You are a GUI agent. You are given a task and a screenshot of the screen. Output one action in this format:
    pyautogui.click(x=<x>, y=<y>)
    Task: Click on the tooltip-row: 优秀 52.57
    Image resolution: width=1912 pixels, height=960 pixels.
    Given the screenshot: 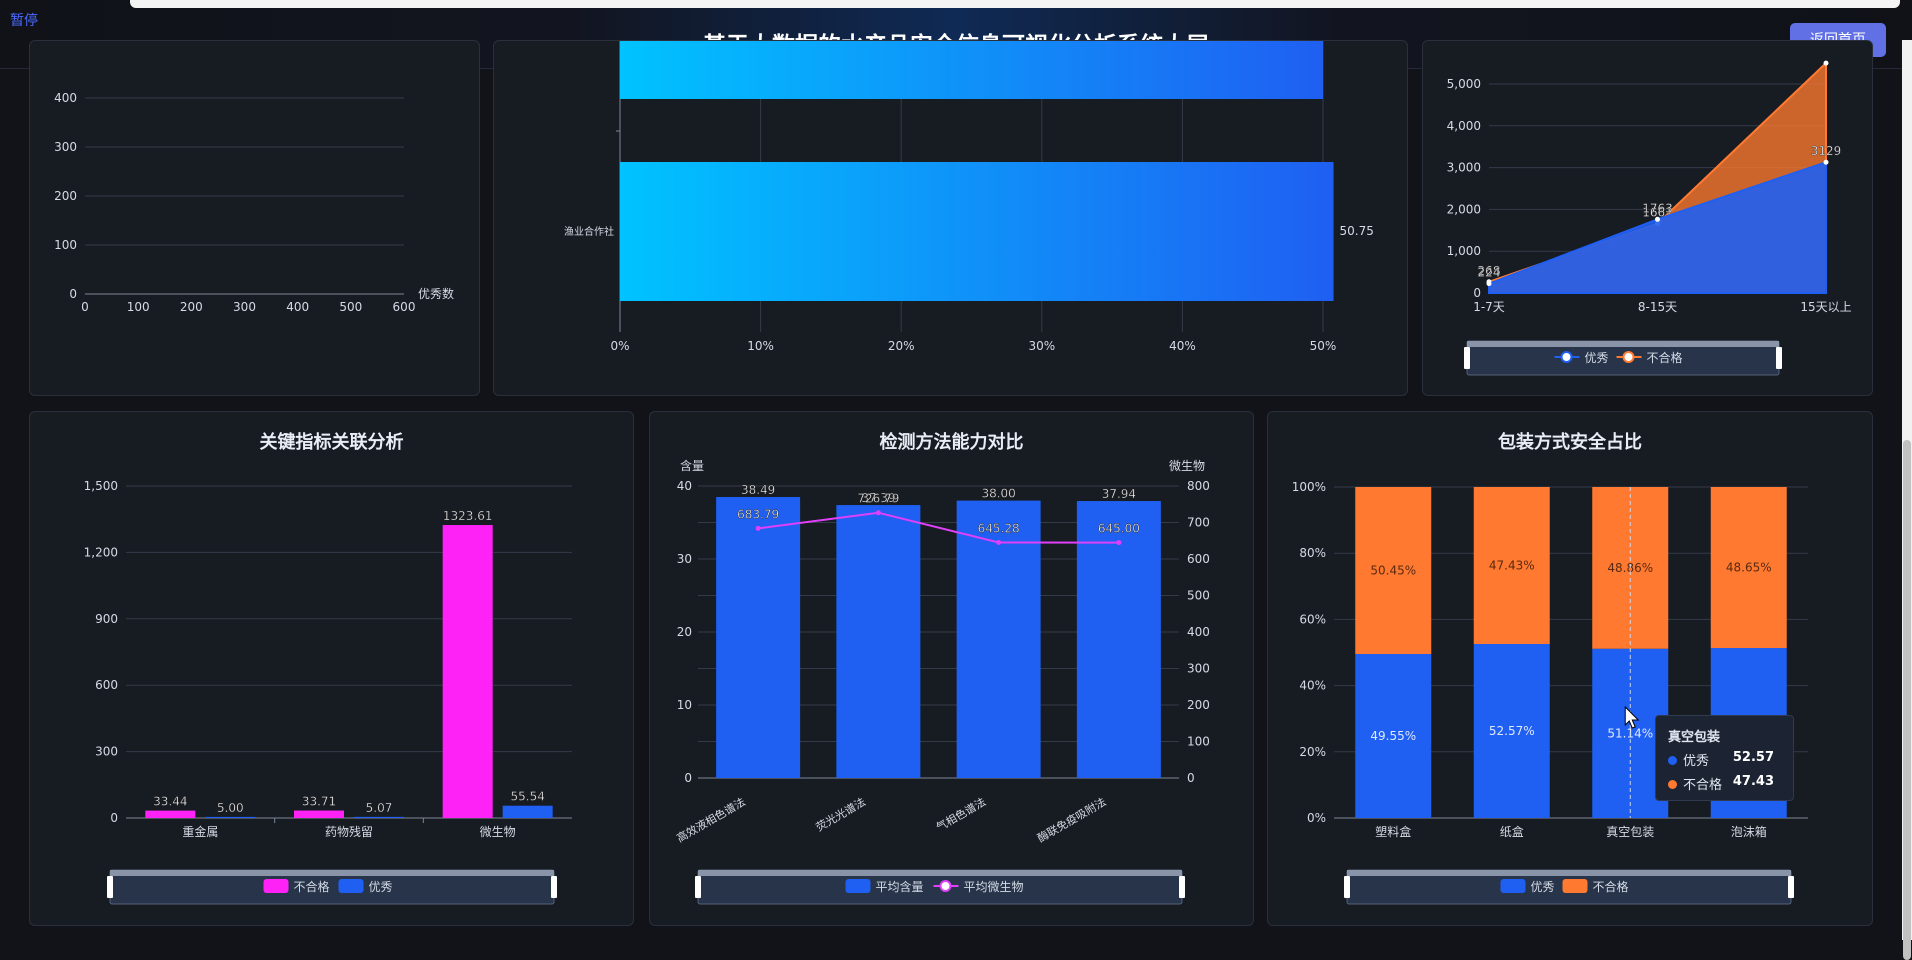 What is the action you would take?
    pyautogui.click(x=1728, y=759)
    